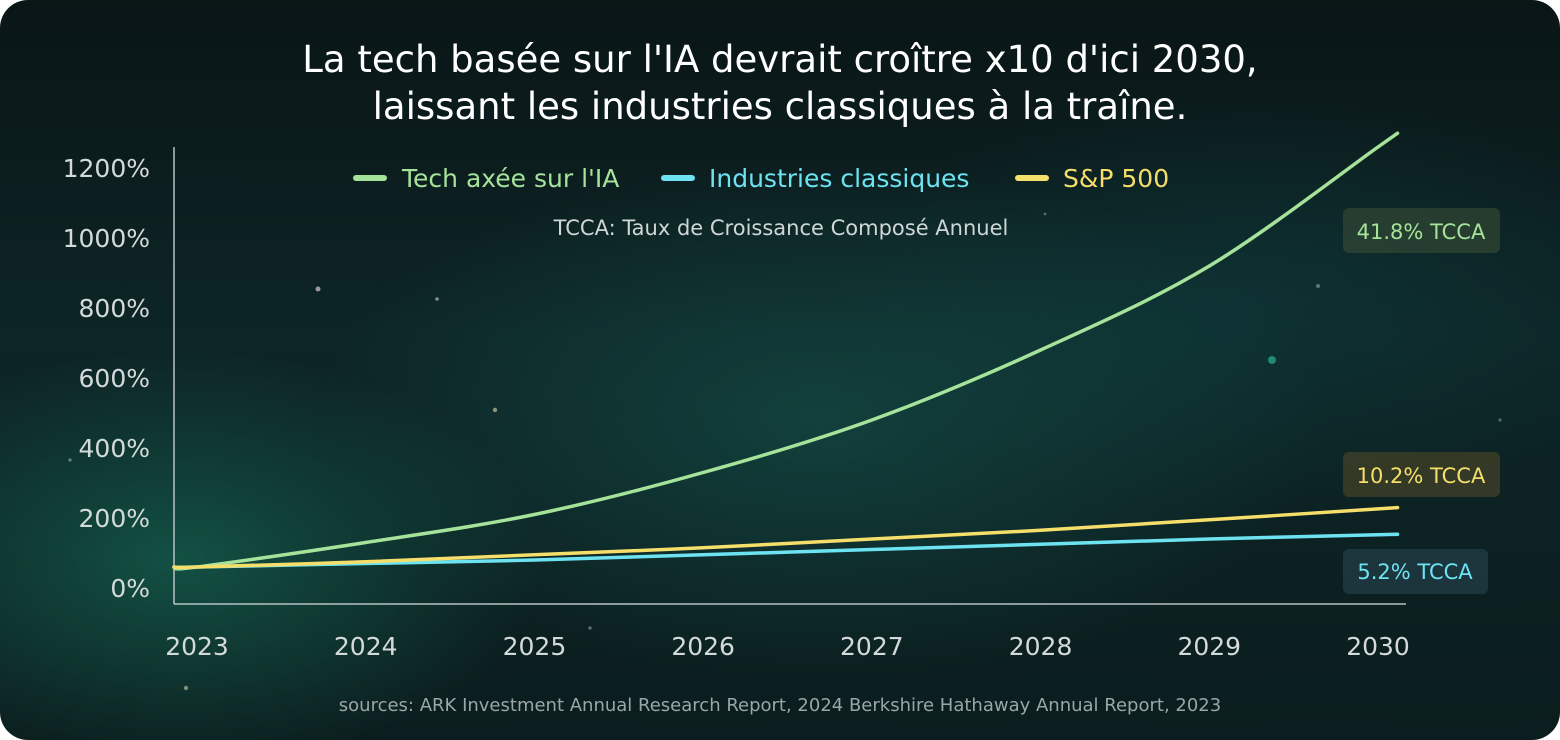 Image resolution: width=1560 pixels, height=740 pixels. I want to click on x-tick-label: 2024, so click(366, 646).